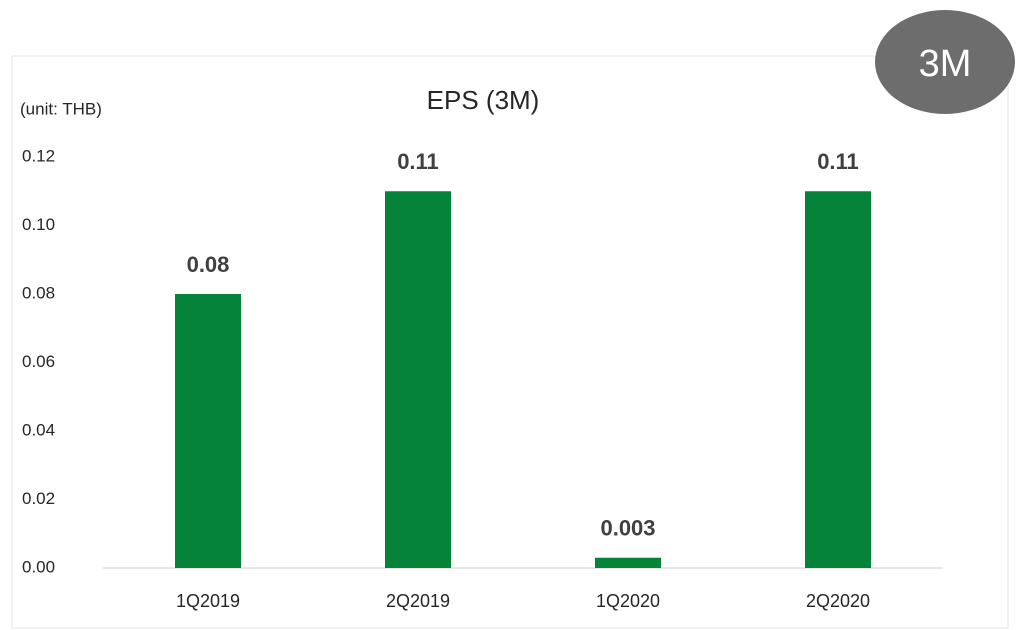 The image size is (1023, 630). What do you see at coordinates (38, 566) in the screenshot?
I see `y-tick-label: 0.00` at bounding box center [38, 566].